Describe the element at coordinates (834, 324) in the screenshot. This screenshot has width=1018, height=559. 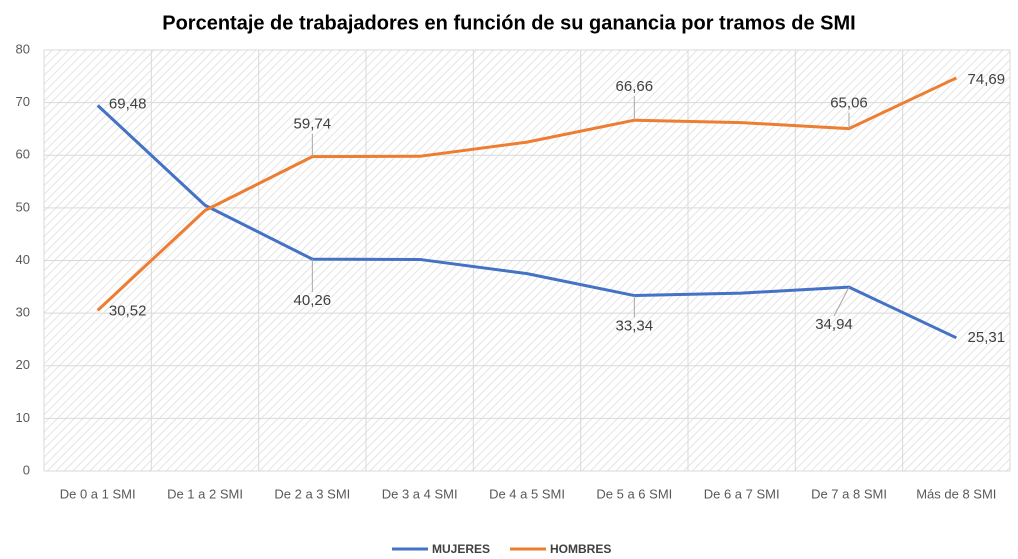
I see `data-label: 34,94` at that location.